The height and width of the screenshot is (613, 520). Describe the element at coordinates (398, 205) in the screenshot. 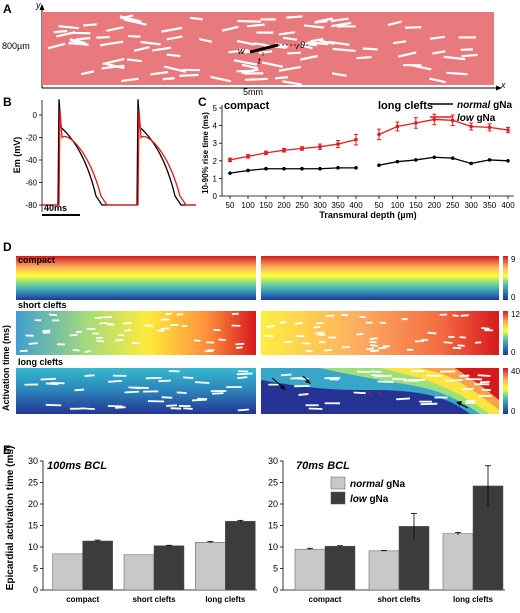

I see `c-xtick-label: 100` at that location.